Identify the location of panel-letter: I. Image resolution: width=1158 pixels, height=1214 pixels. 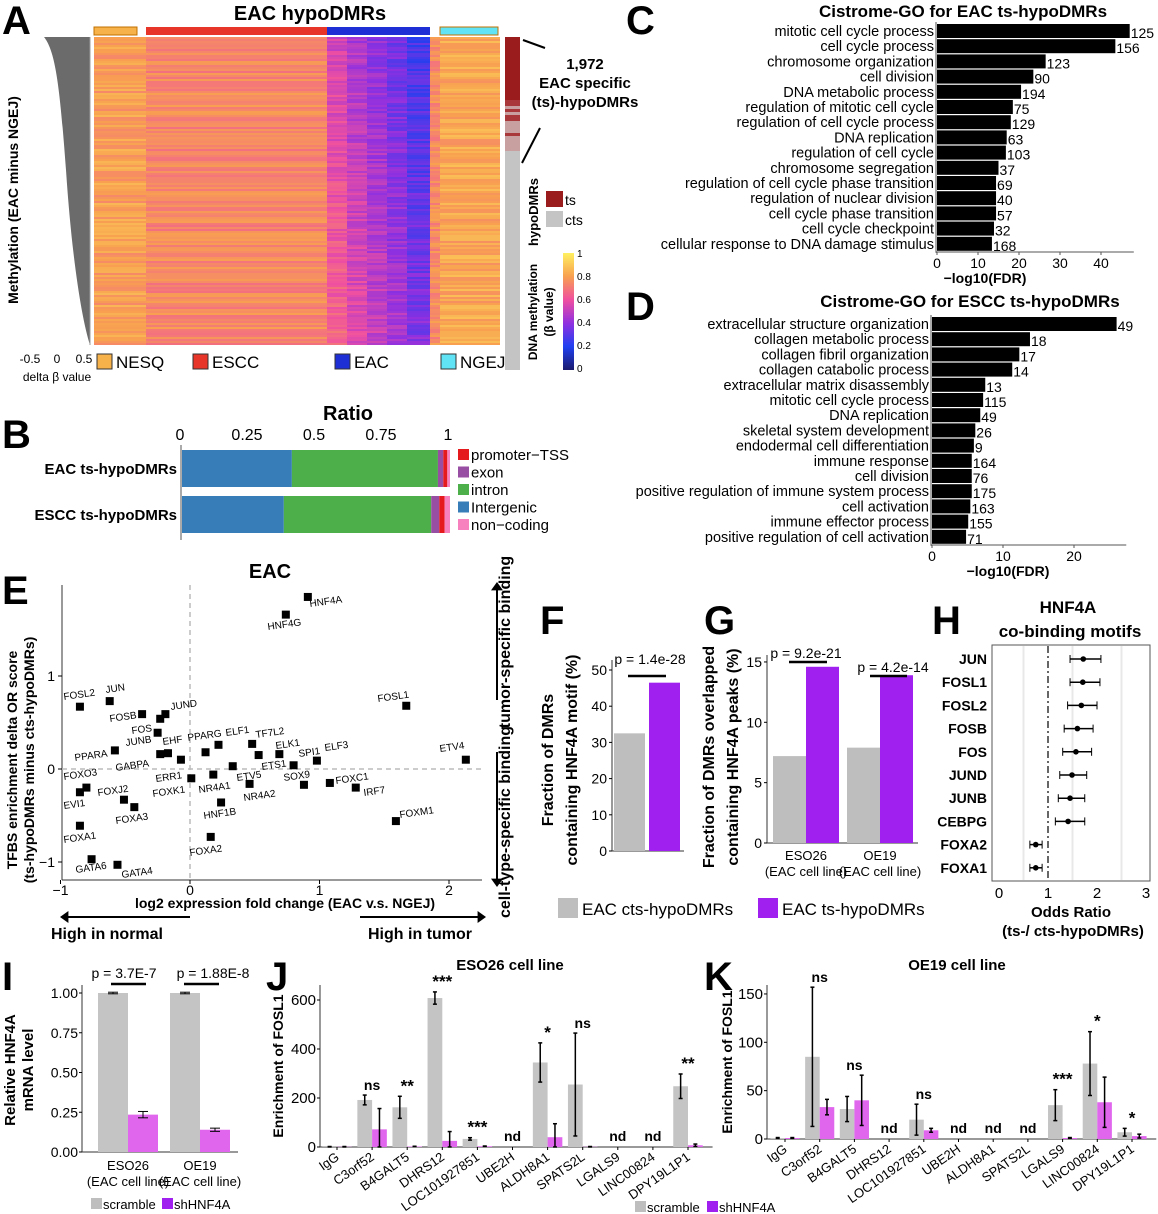
(7, 977).